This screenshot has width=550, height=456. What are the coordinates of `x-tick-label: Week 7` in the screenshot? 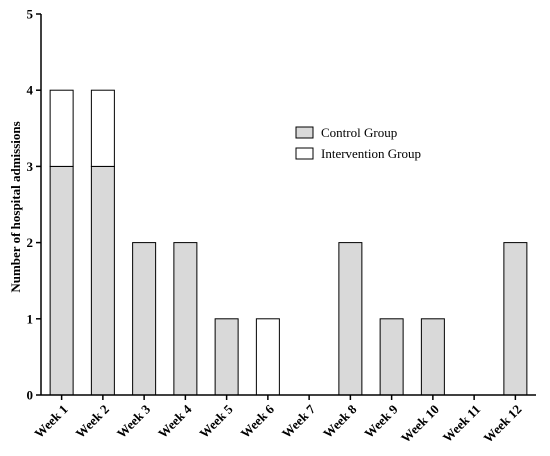 It's located at (299, 421).